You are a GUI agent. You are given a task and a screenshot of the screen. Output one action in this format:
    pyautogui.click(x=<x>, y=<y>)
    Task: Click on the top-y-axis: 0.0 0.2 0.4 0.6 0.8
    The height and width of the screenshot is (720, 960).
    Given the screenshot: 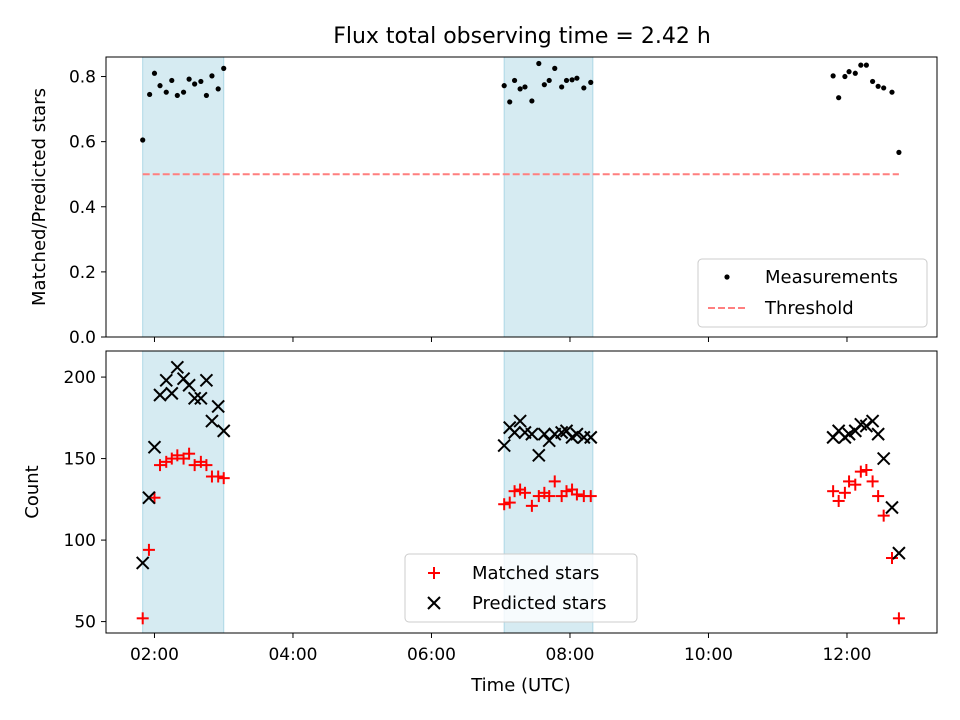 What is the action you would take?
    pyautogui.click(x=87, y=208)
    